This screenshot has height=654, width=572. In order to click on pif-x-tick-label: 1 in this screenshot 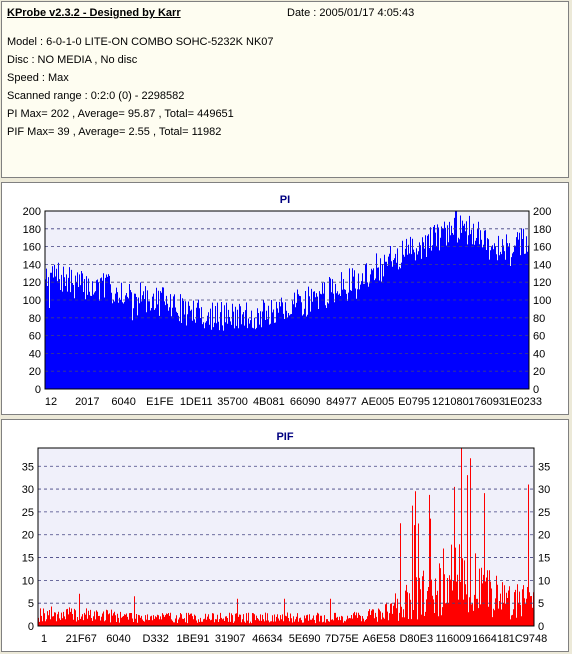, I will do `click(44, 639)`.